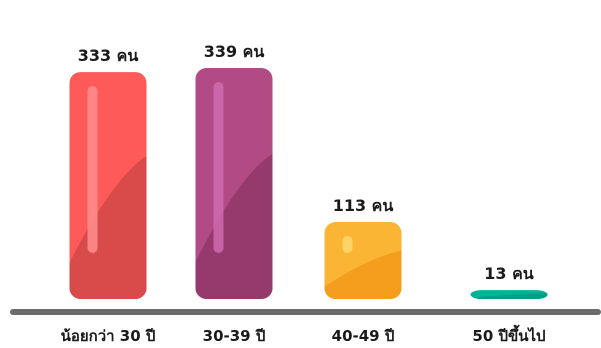  I want to click on bar-4-value-label: 13 คน, so click(509, 273).